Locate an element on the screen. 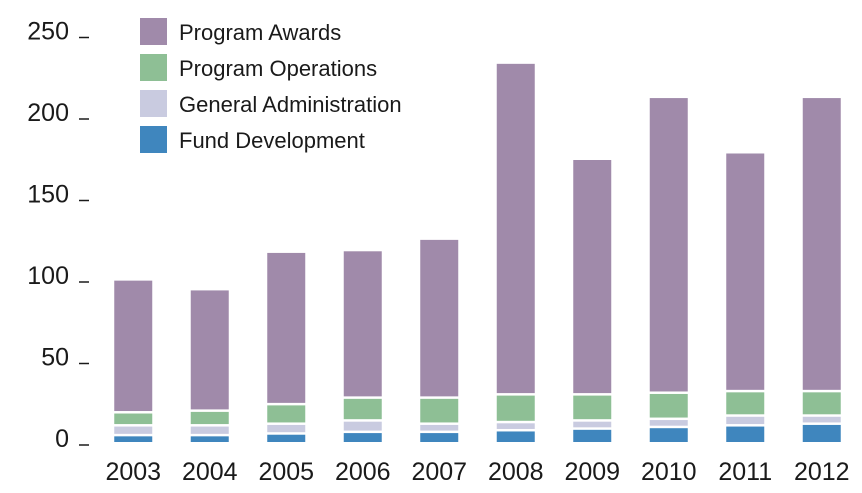 The height and width of the screenshot is (493, 862). y-tick-label: 150 is located at coordinates (48, 195).